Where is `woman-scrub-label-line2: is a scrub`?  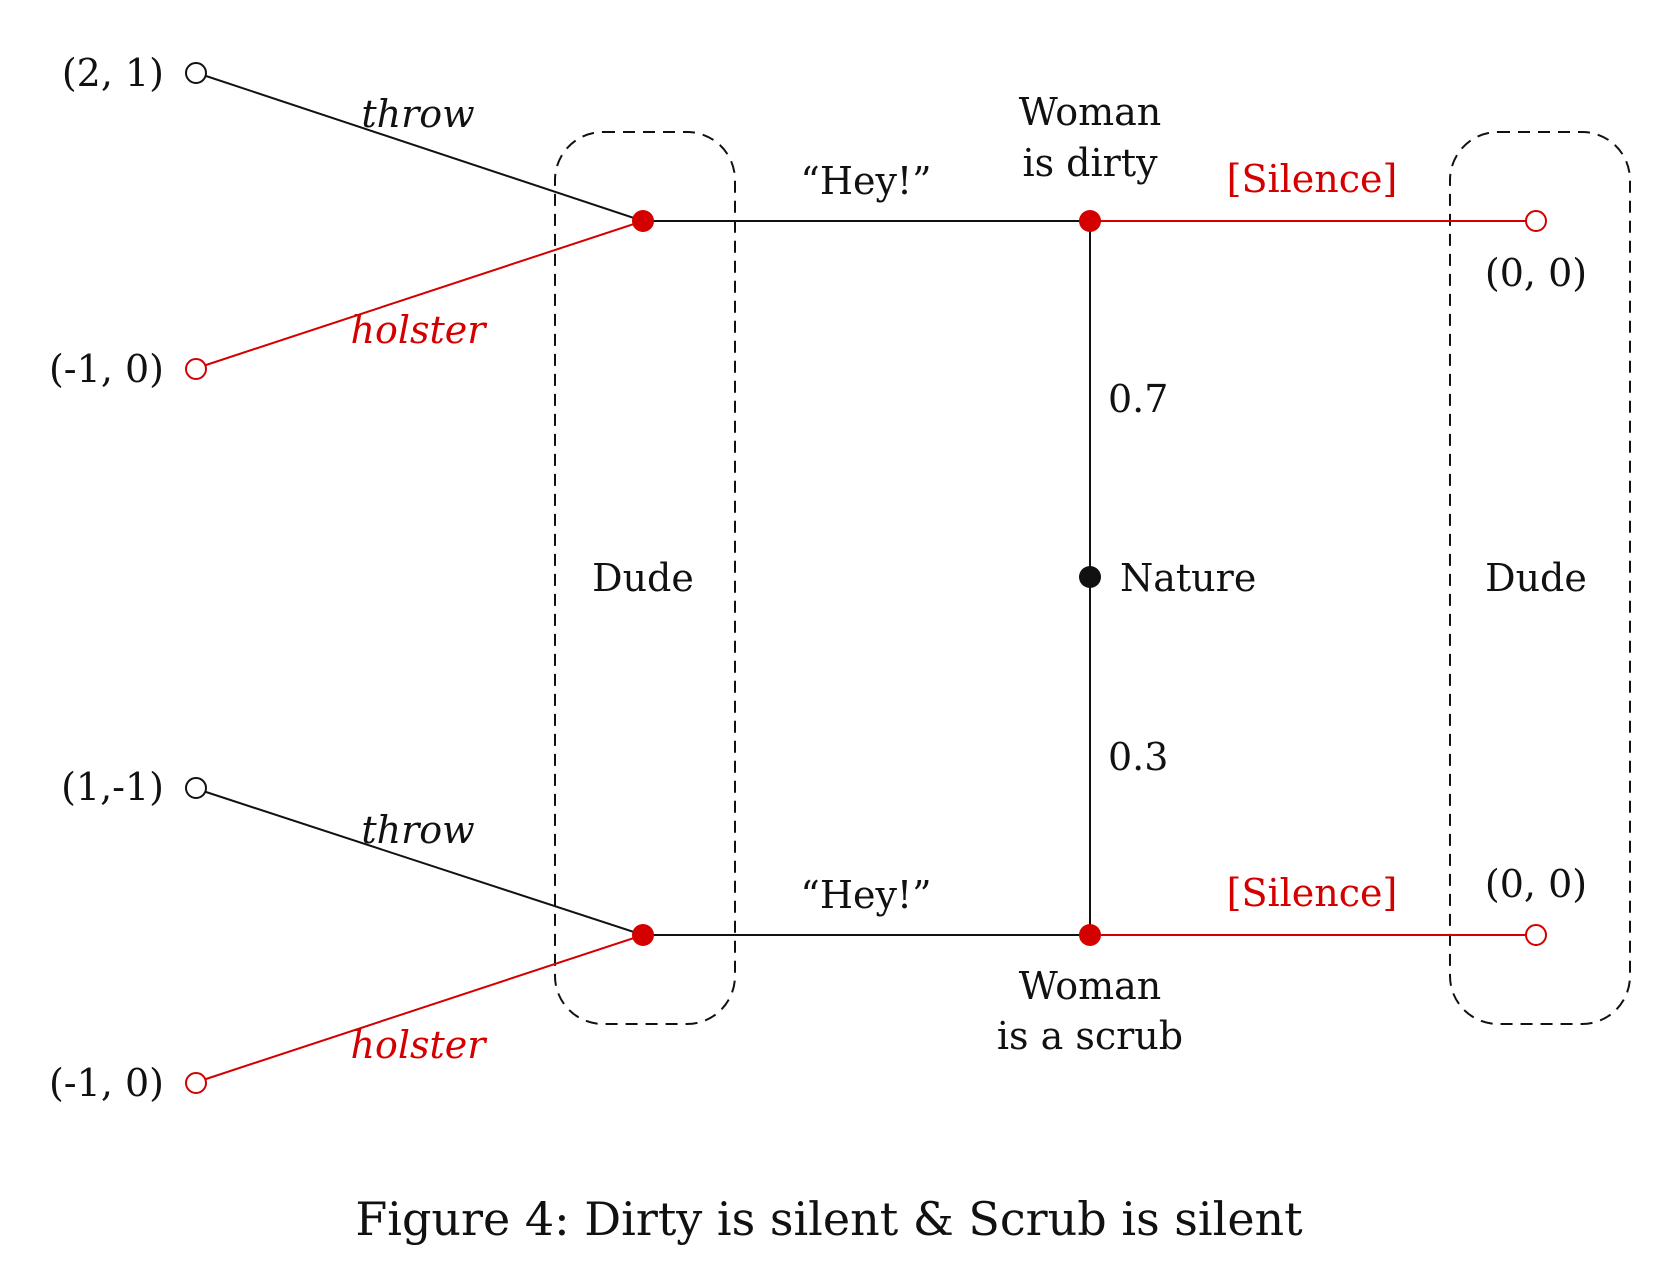 woman-scrub-label-line2: is a scrub is located at coordinates (1090, 1036).